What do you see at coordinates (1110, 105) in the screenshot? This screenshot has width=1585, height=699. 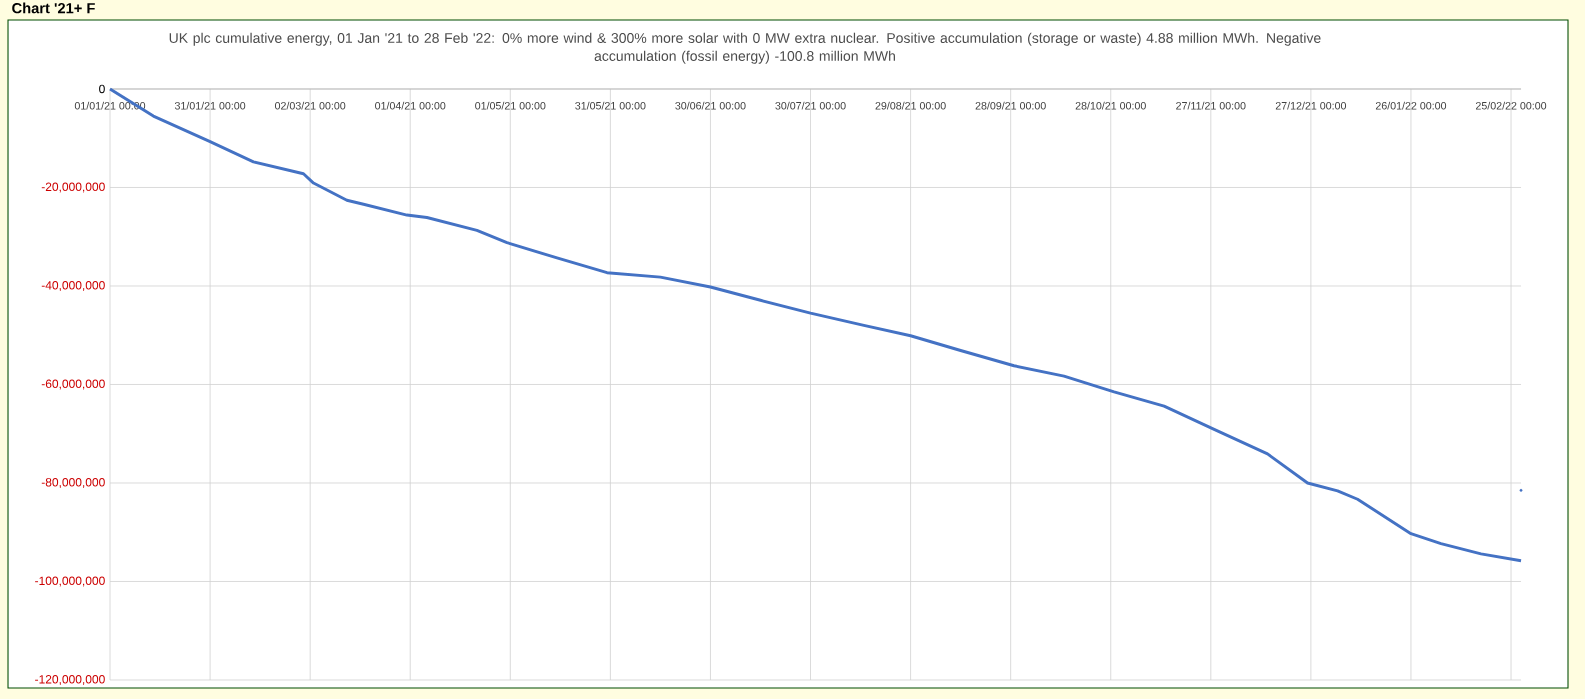 I see `x-tick-label: 28/10/21 00:00` at bounding box center [1110, 105].